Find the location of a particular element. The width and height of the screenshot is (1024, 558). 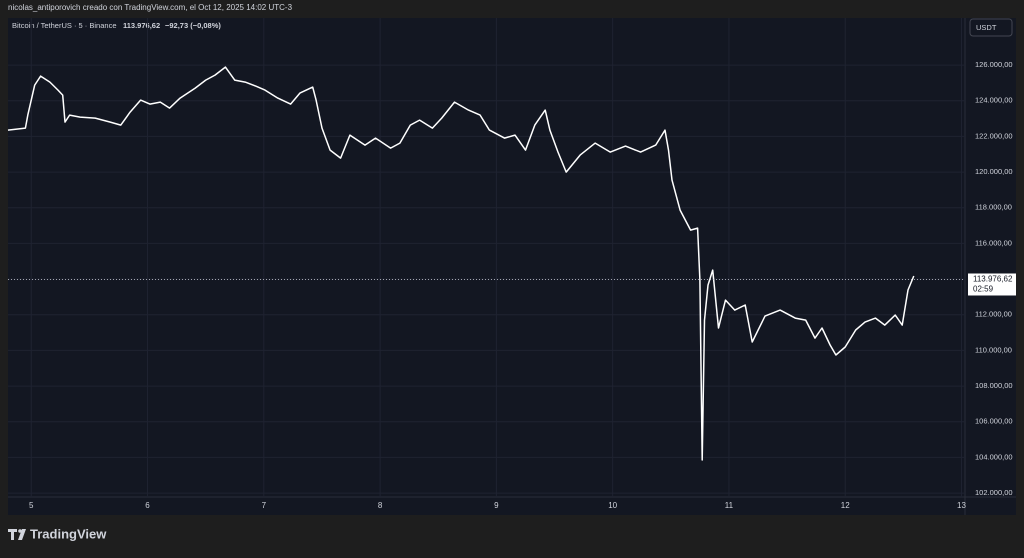

x-tick-label: 11 is located at coordinates (729, 505).